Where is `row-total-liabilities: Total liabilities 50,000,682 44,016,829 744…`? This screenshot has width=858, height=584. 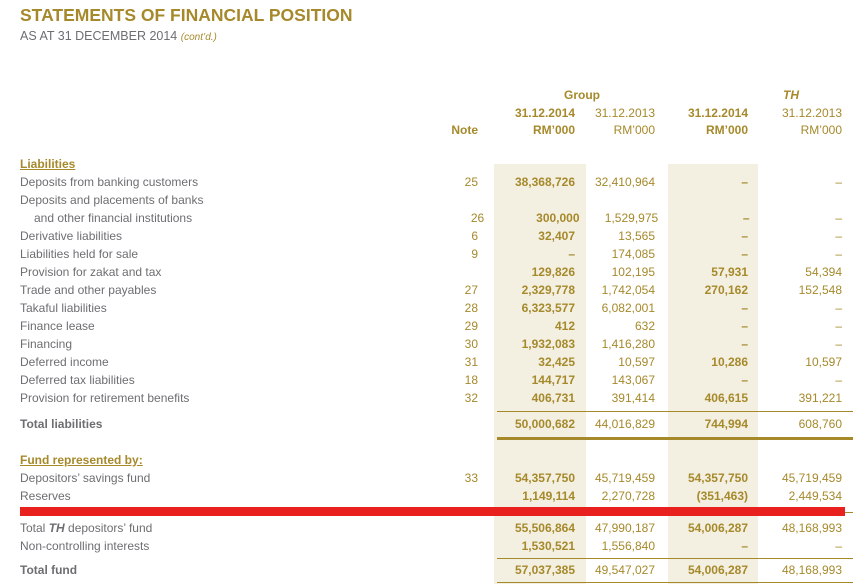
row-total-liabilities: Total liabilities 50,000,682 44,016,829 744… is located at coordinates (431, 424).